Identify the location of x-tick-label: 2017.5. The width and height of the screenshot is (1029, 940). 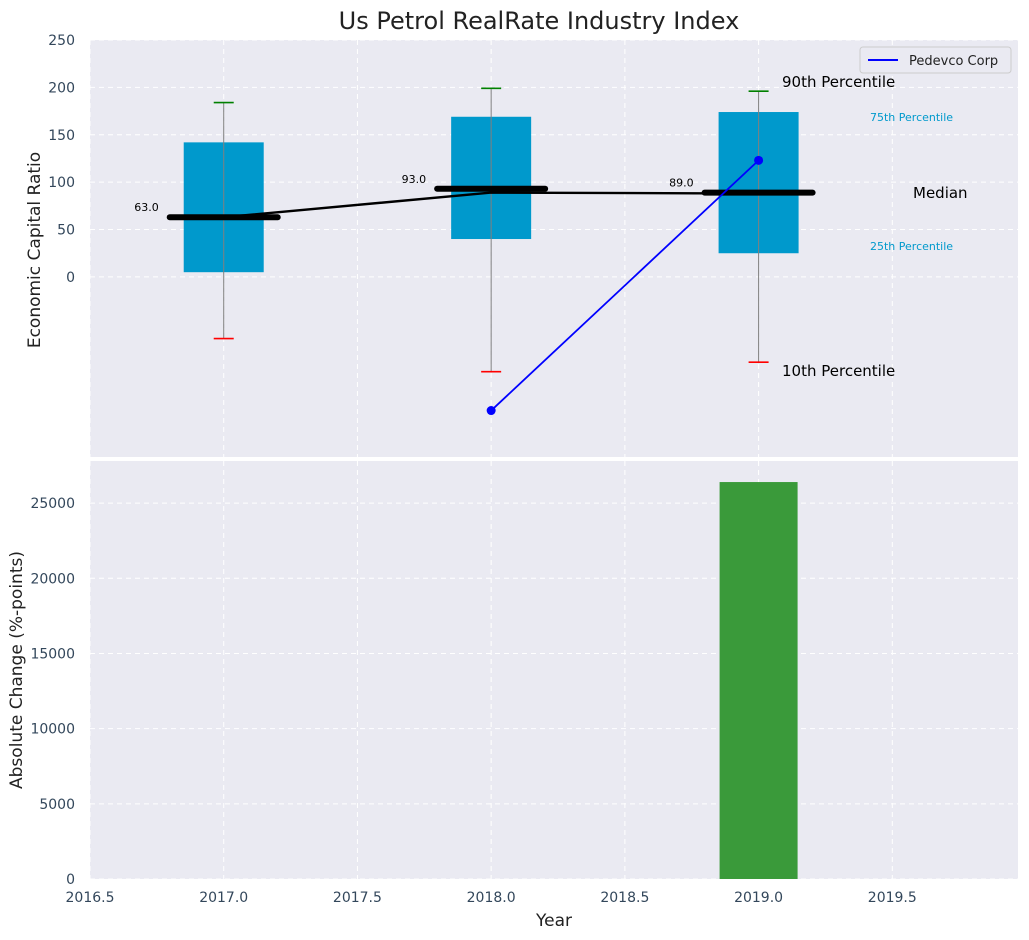
(357, 898).